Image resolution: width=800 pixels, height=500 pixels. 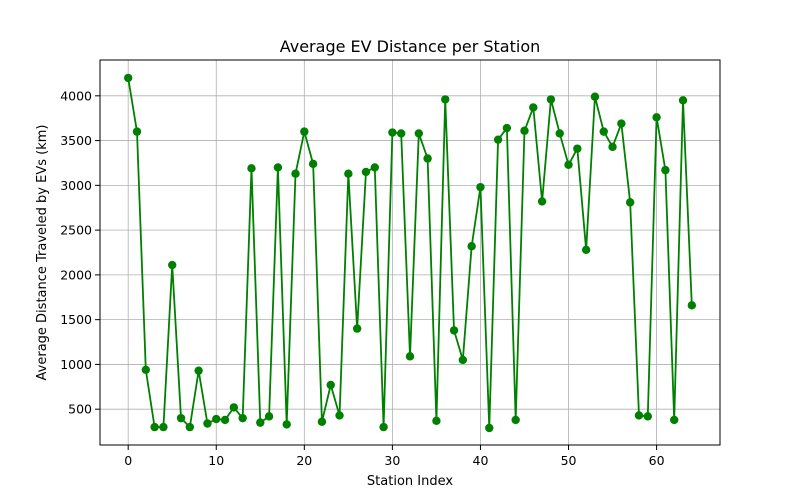 What do you see at coordinates (304, 460) in the screenshot?
I see `x-tick-label: 20` at bounding box center [304, 460].